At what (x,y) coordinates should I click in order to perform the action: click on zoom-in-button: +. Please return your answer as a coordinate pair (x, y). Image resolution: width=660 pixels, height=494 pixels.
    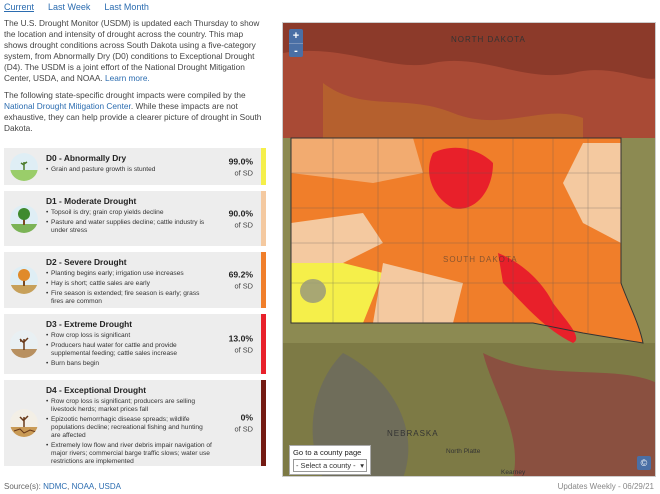
    Looking at the image, I should click on (296, 36).